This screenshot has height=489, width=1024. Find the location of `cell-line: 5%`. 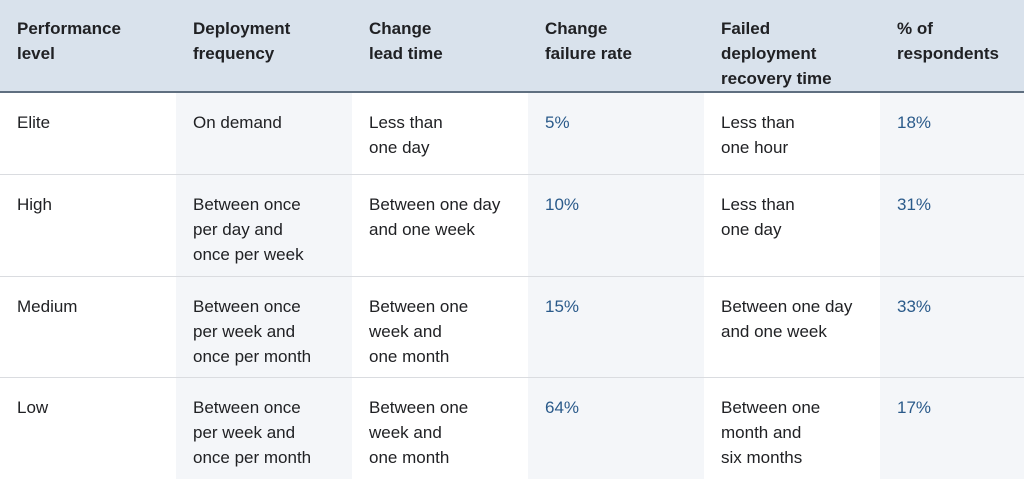

cell-line: 5% is located at coordinates (557, 122).